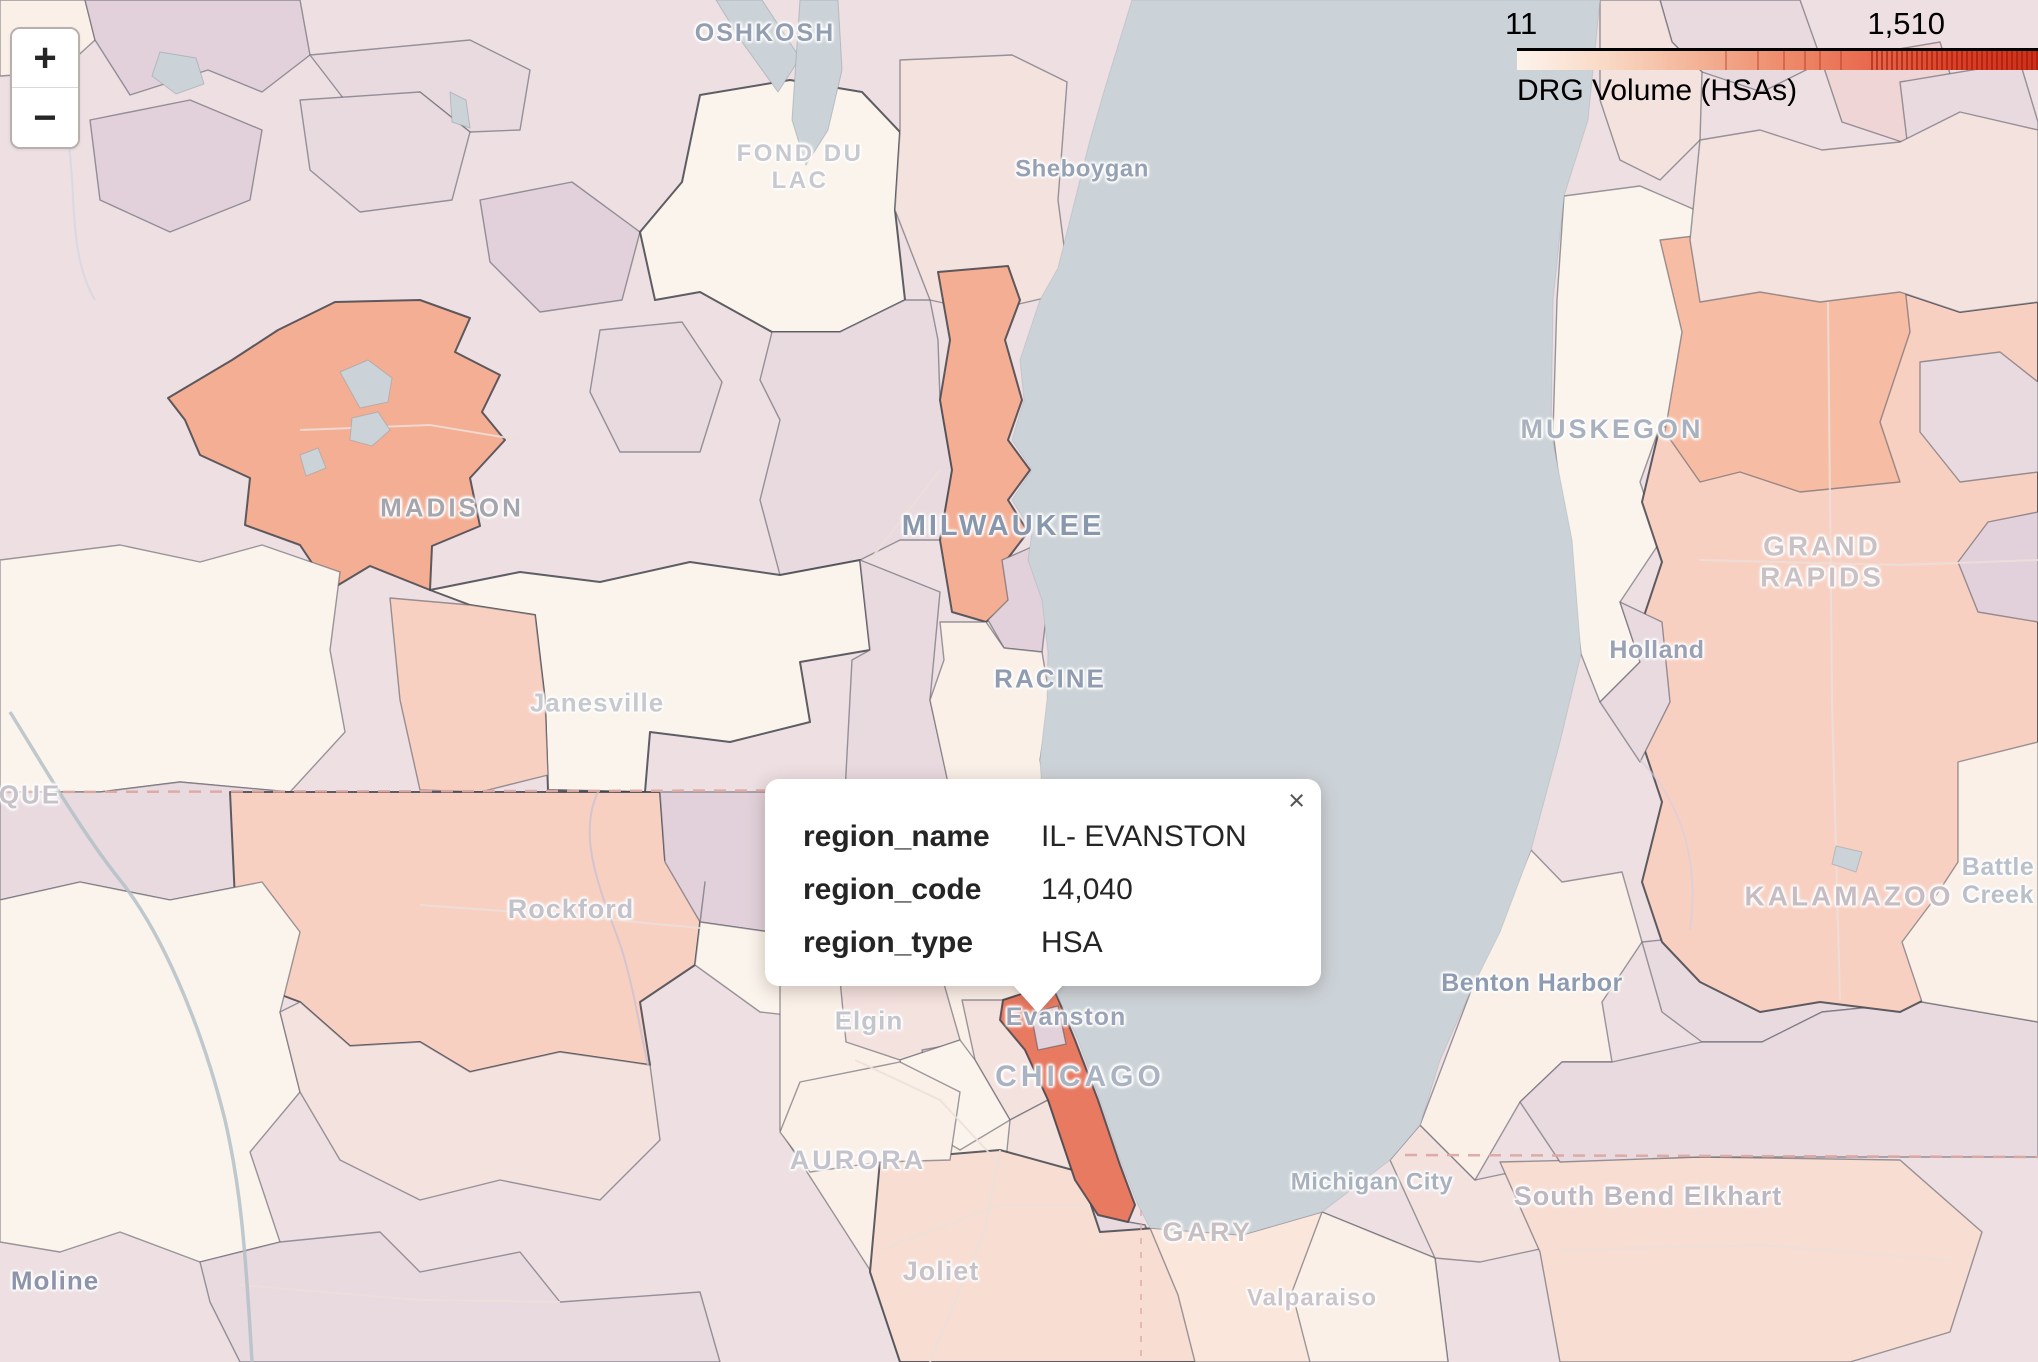 The height and width of the screenshot is (1362, 2038). What do you see at coordinates (45, 58) in the screenshot?
I see `zoom-in-button: +` at bounding box center [45, 58].